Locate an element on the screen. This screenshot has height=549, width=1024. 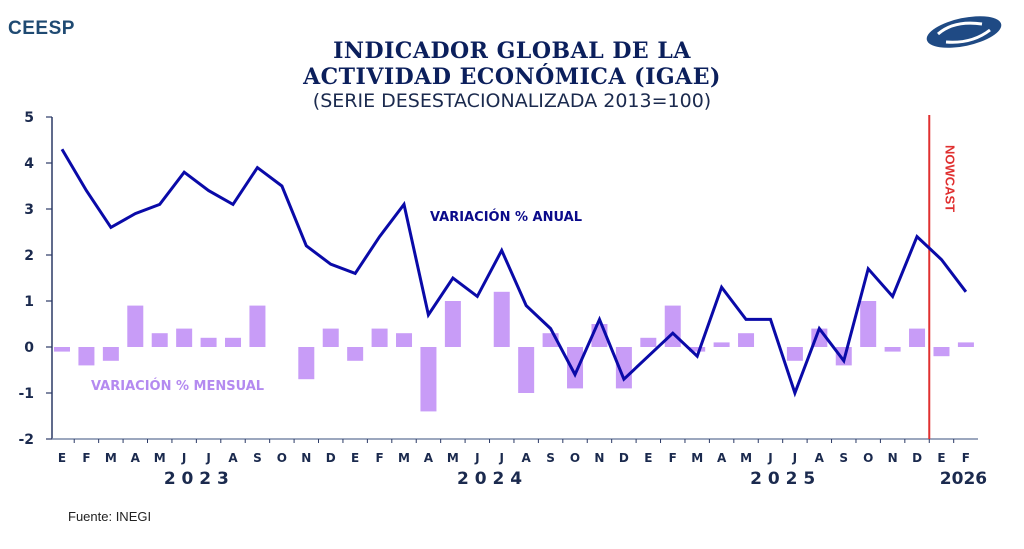
chart-title-line2: ACTIVIDAD ECONÓMICA (IGAE) is located at coordinates (512, 77).